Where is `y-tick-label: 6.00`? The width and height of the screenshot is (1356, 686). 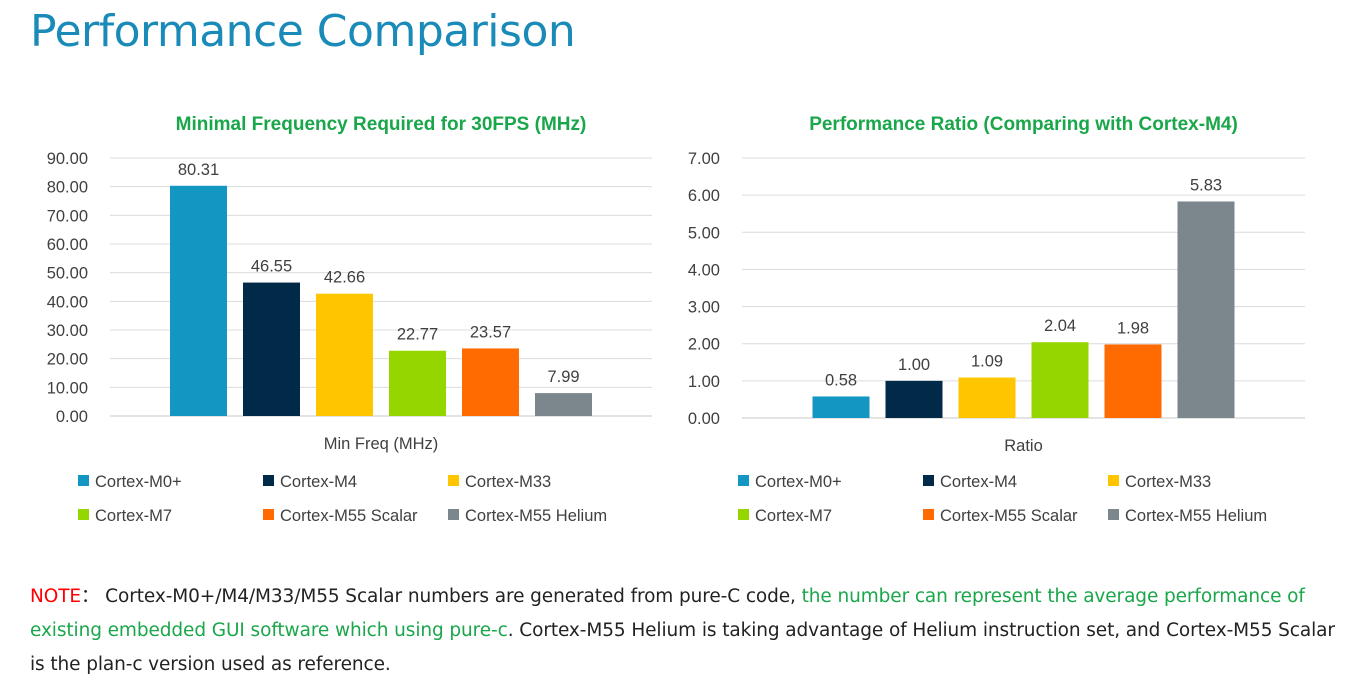
y-tick-label: 6.00 is located at coordinates (704, 196).